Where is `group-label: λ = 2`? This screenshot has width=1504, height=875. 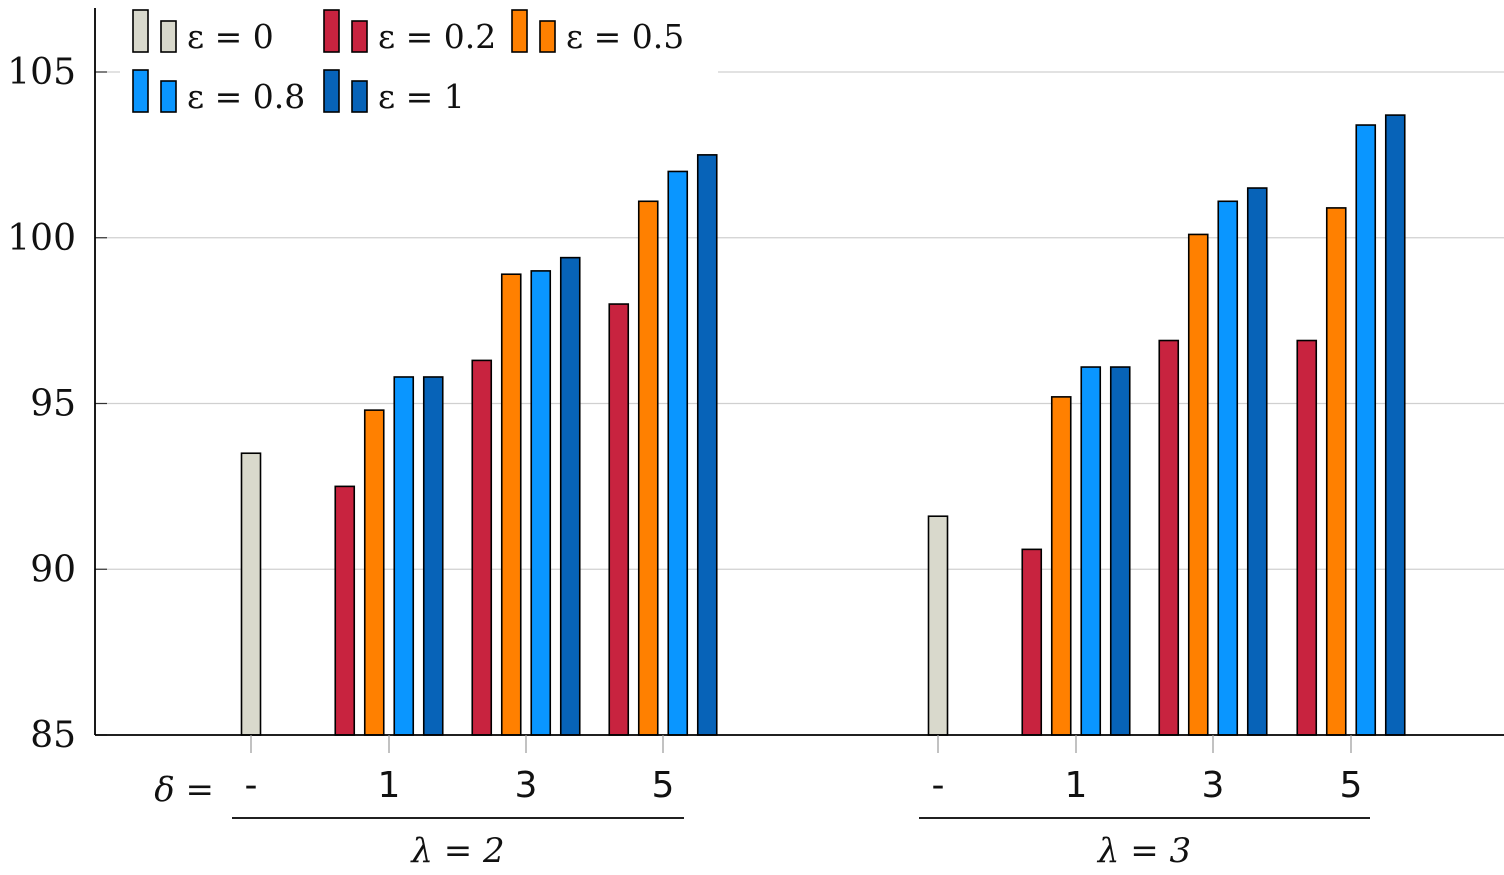 group-label: λ = 2 is located at coordinates (456, 851).